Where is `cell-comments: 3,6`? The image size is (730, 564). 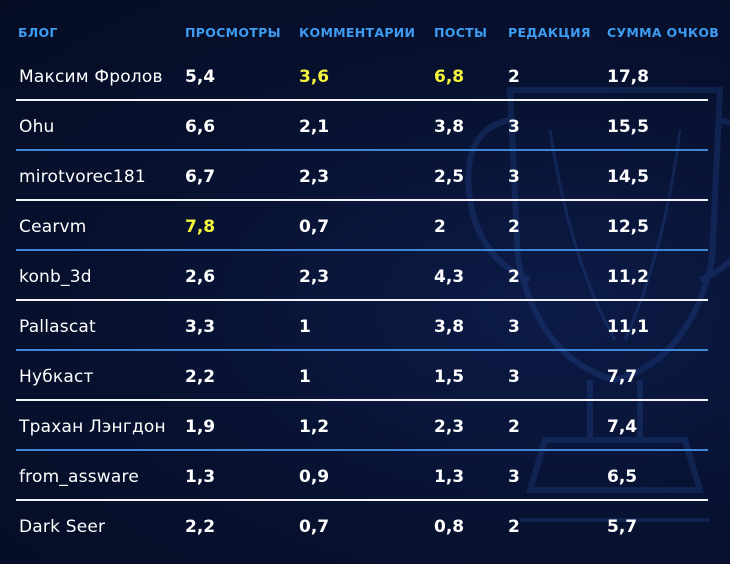
cell-comments: 3,6 is located at coordinates (314, 77).